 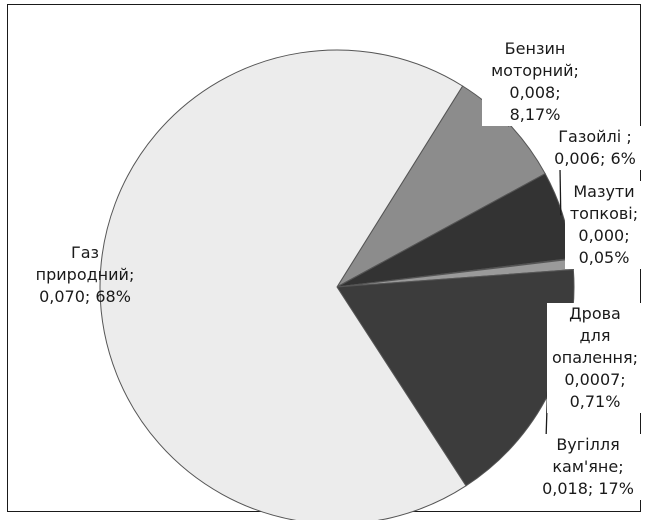 I want to click on leader-line, so click(x=560, y=191).